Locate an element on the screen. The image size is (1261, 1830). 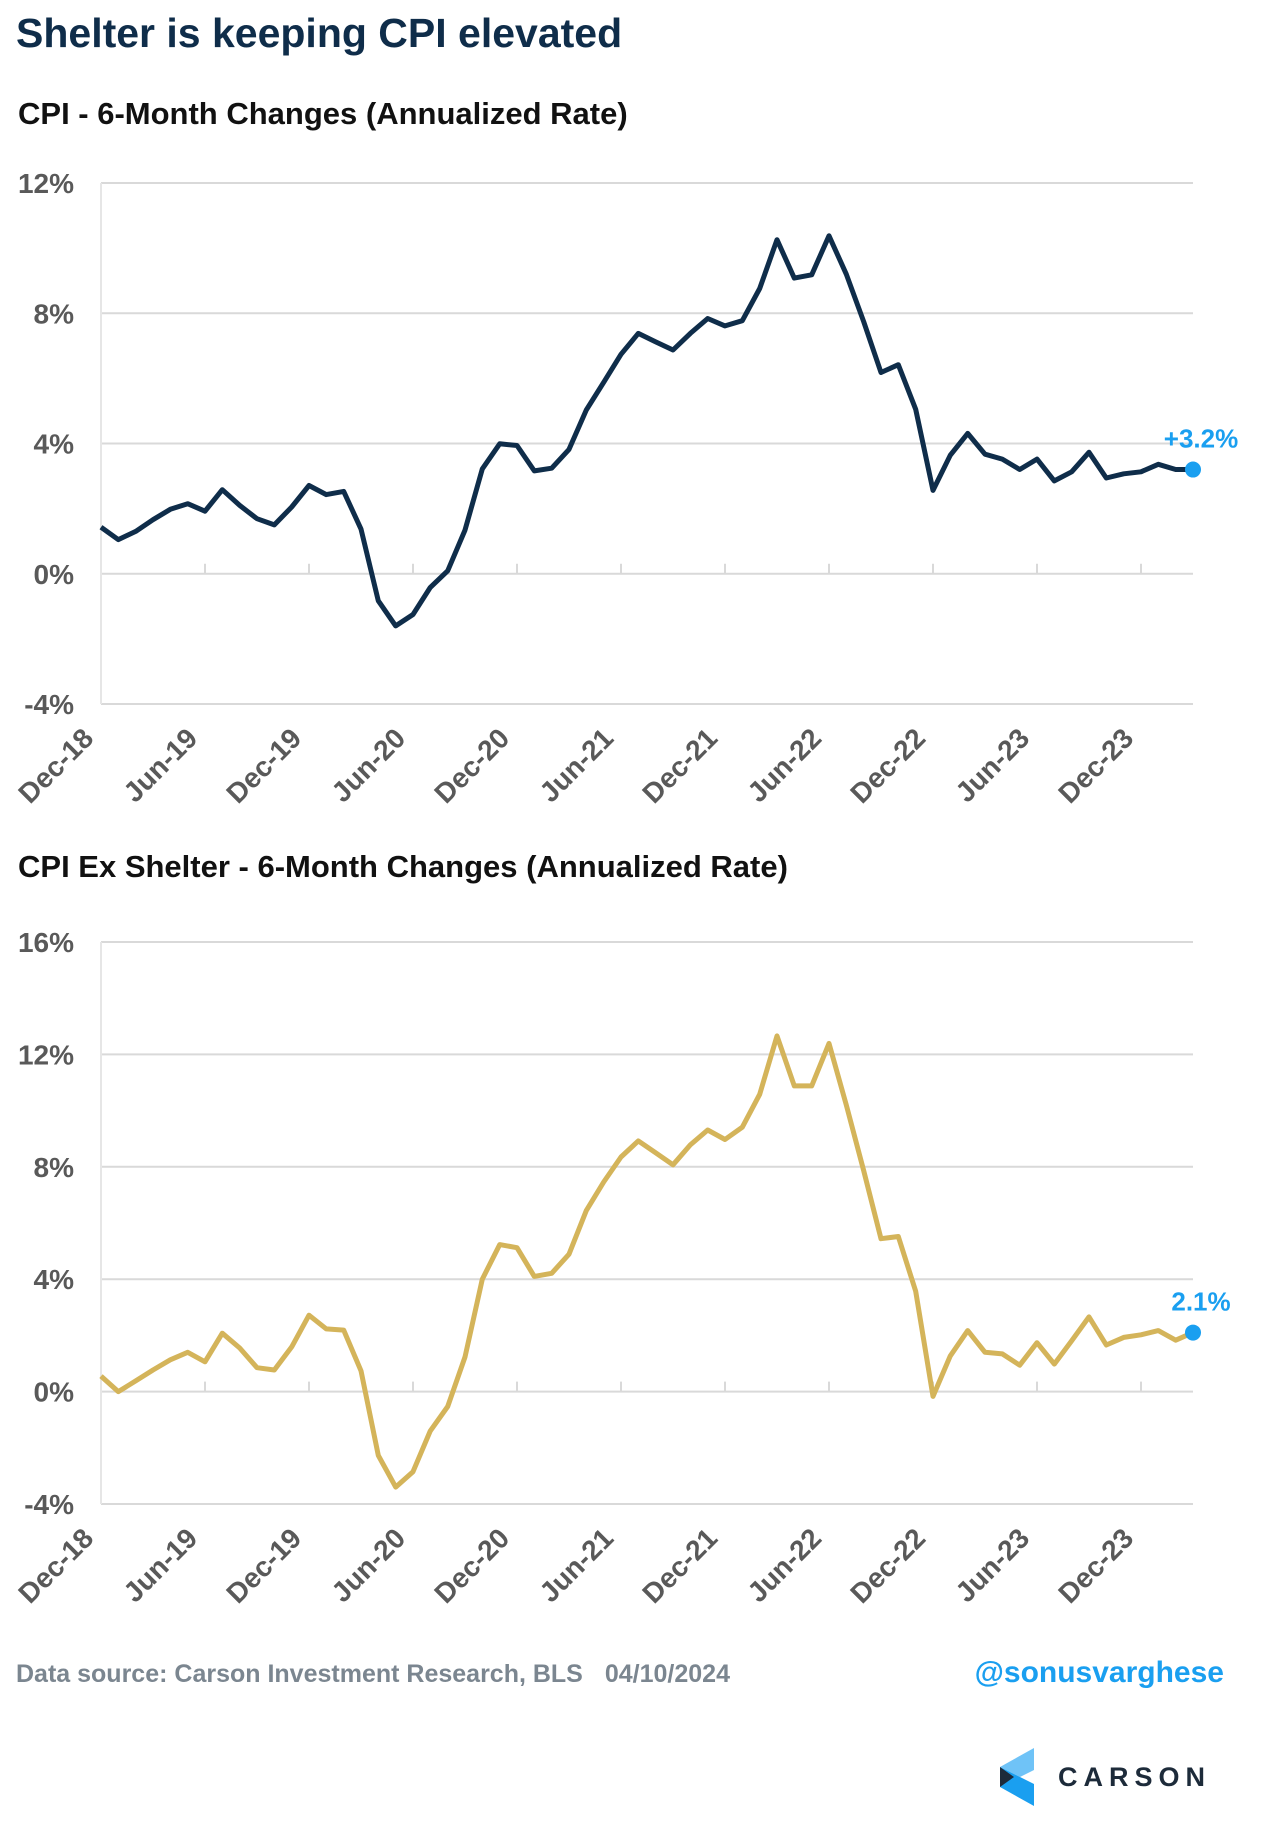
carson-logo: CARSON is located at coordinates (1105, 1777).